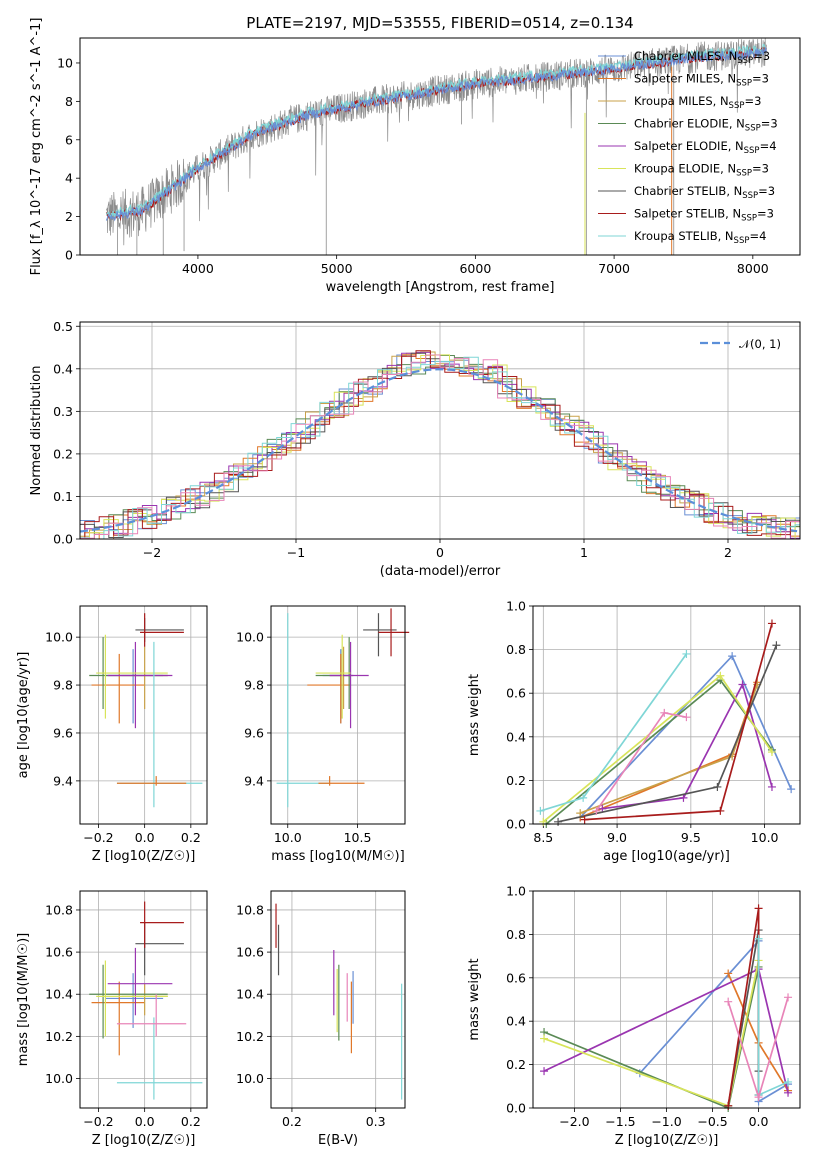 This screenshot has height=1174, width=819. Describe the element at coordinates (69, 255) in the screenshot. I see `y-tick-label: 0` at that location.